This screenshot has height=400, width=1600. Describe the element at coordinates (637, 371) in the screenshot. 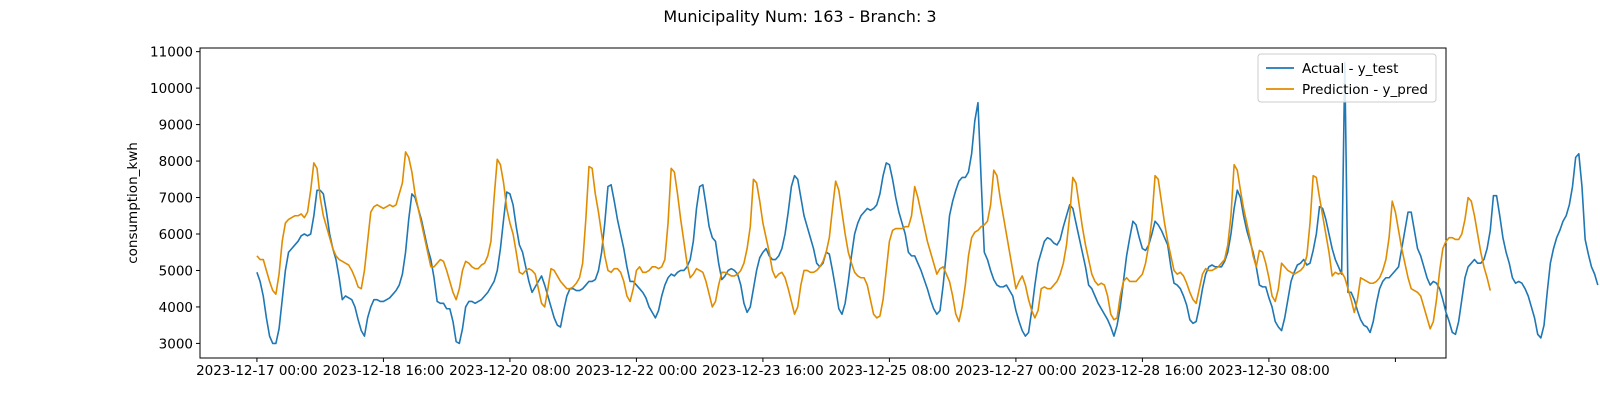

I see `x-tick-label: 2023-12-22 00:00` at that location.